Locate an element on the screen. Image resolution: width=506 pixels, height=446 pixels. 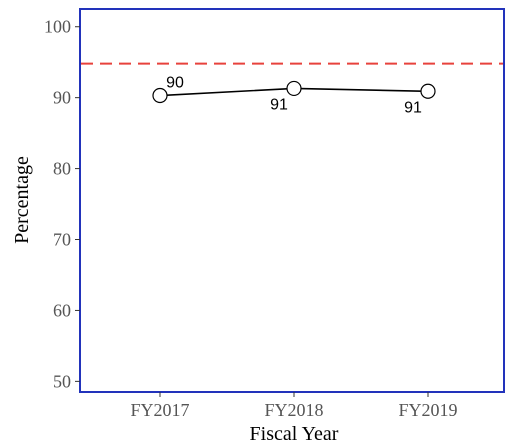
y-tick-label: 50 is located at coordinates (62, 381).